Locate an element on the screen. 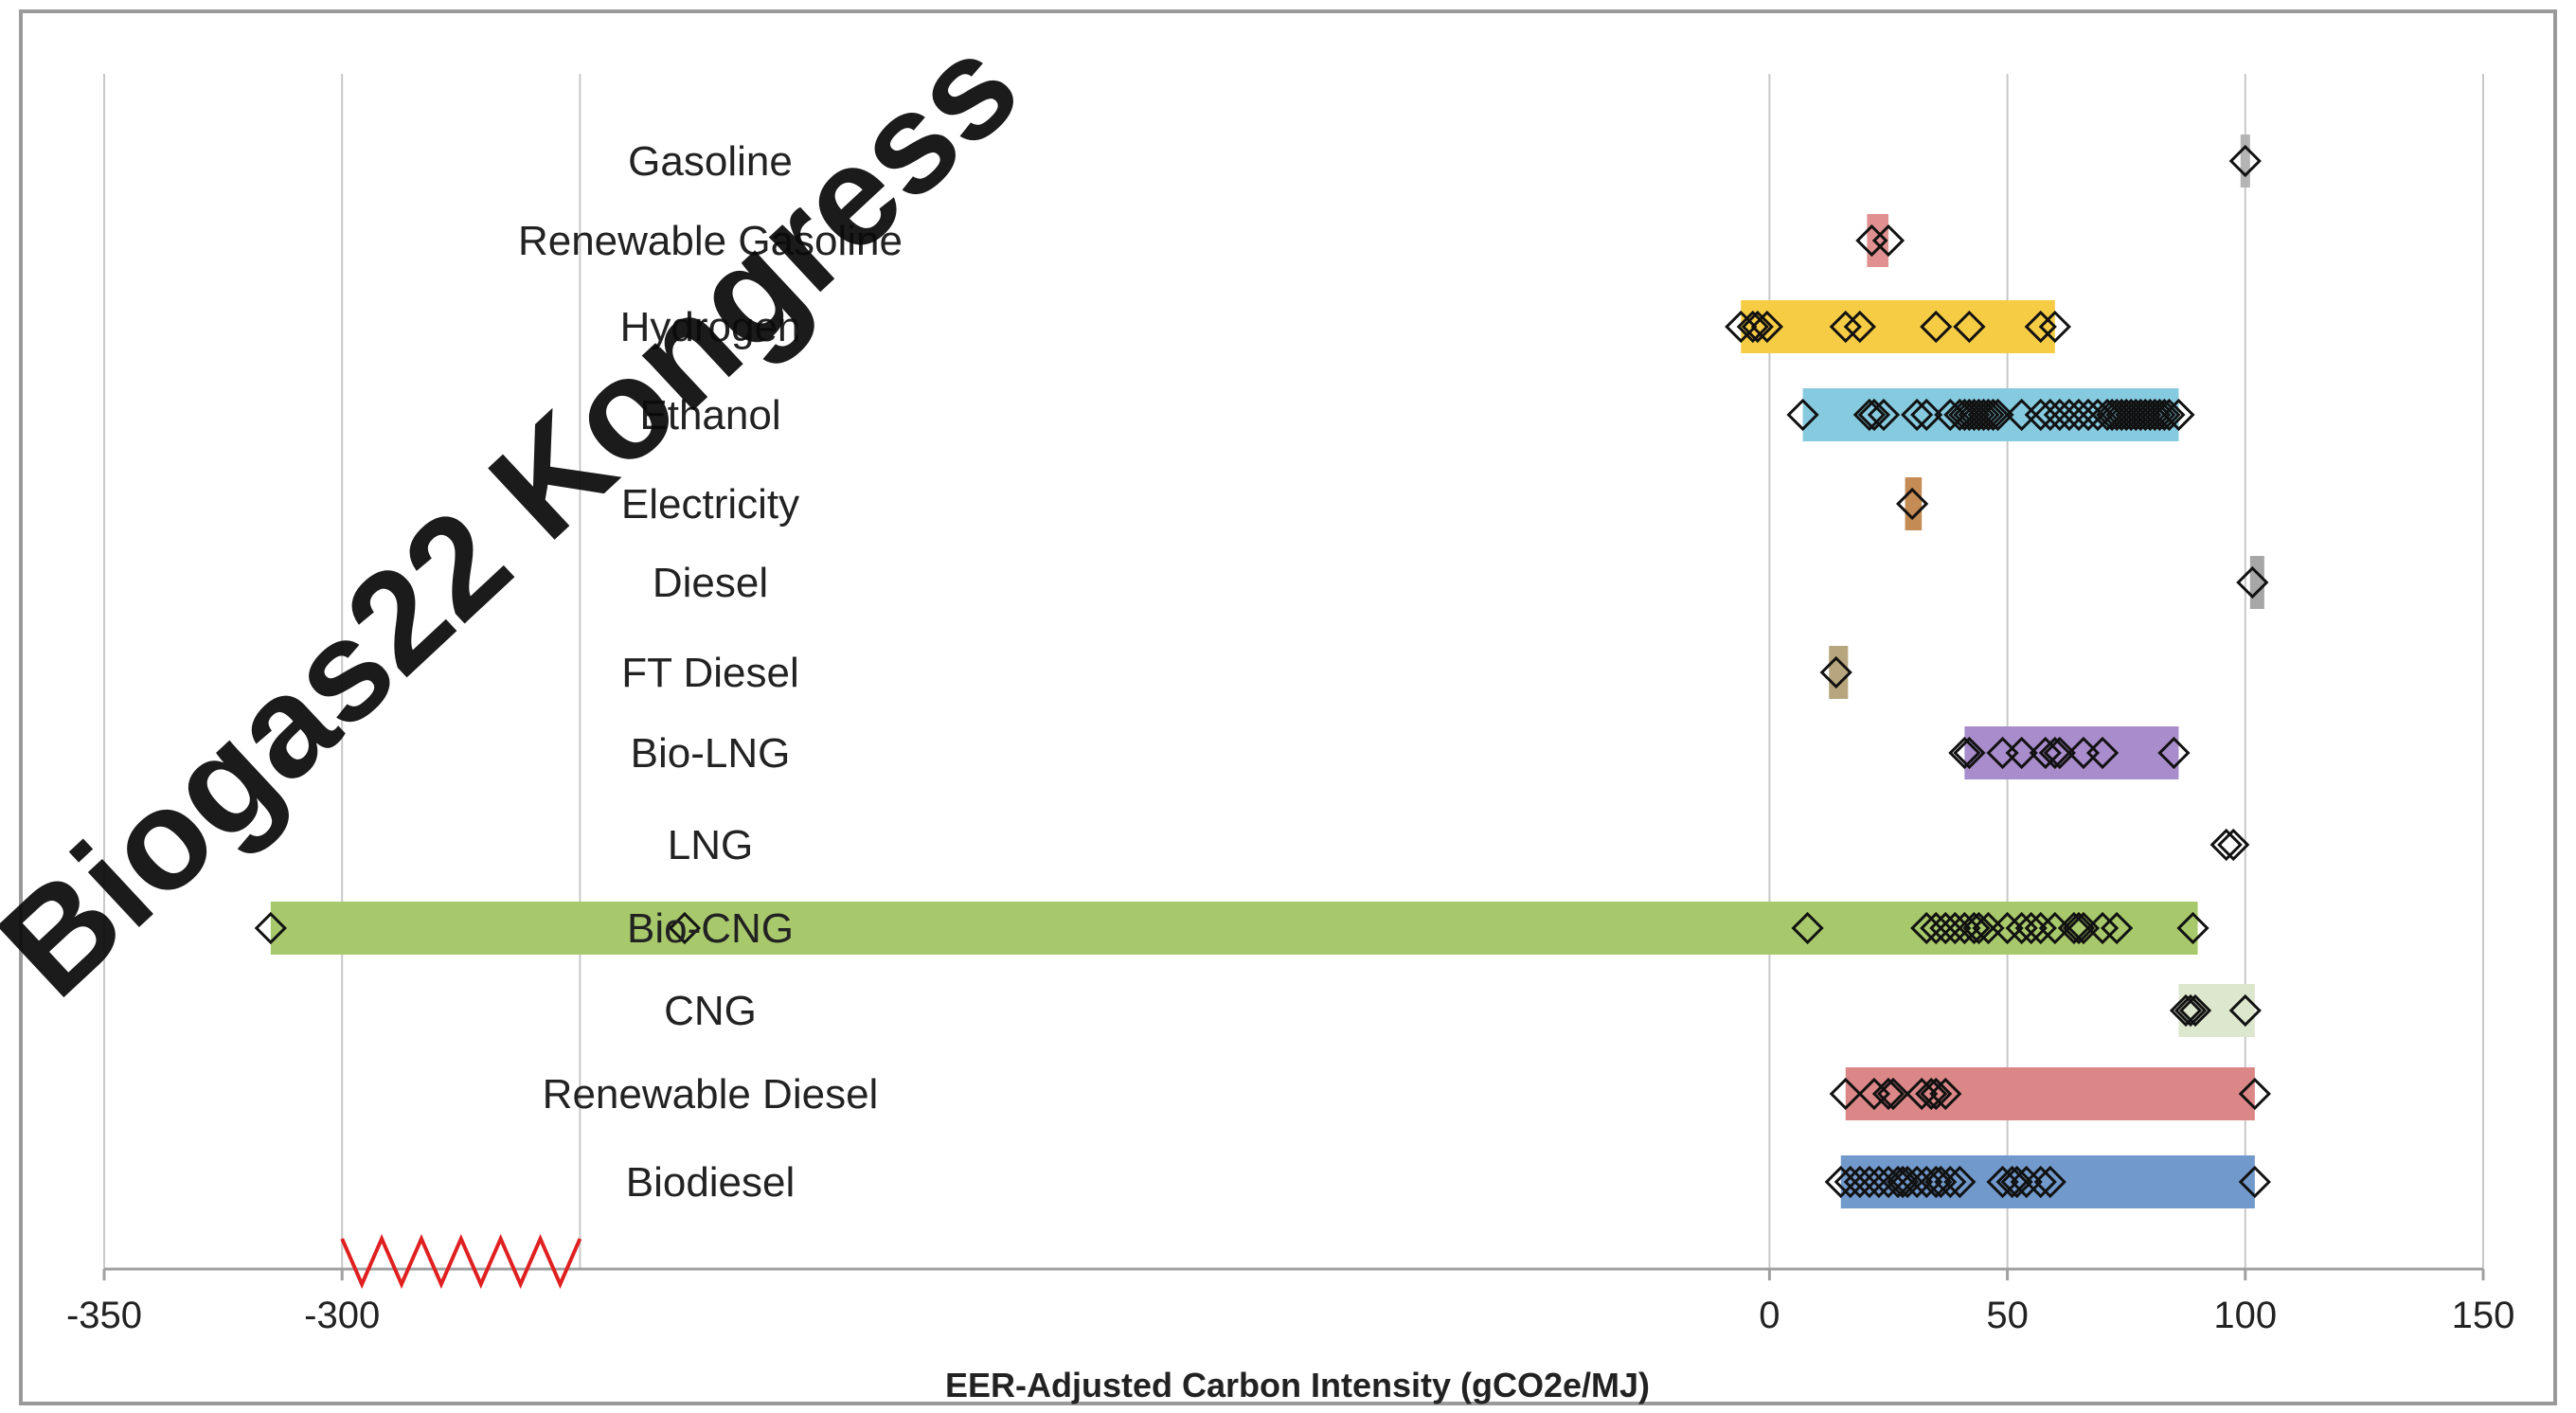 The height and width of the screenshot is (1413, 2576). x-tick-label: 0 is located at coordinates (1769, 1315).